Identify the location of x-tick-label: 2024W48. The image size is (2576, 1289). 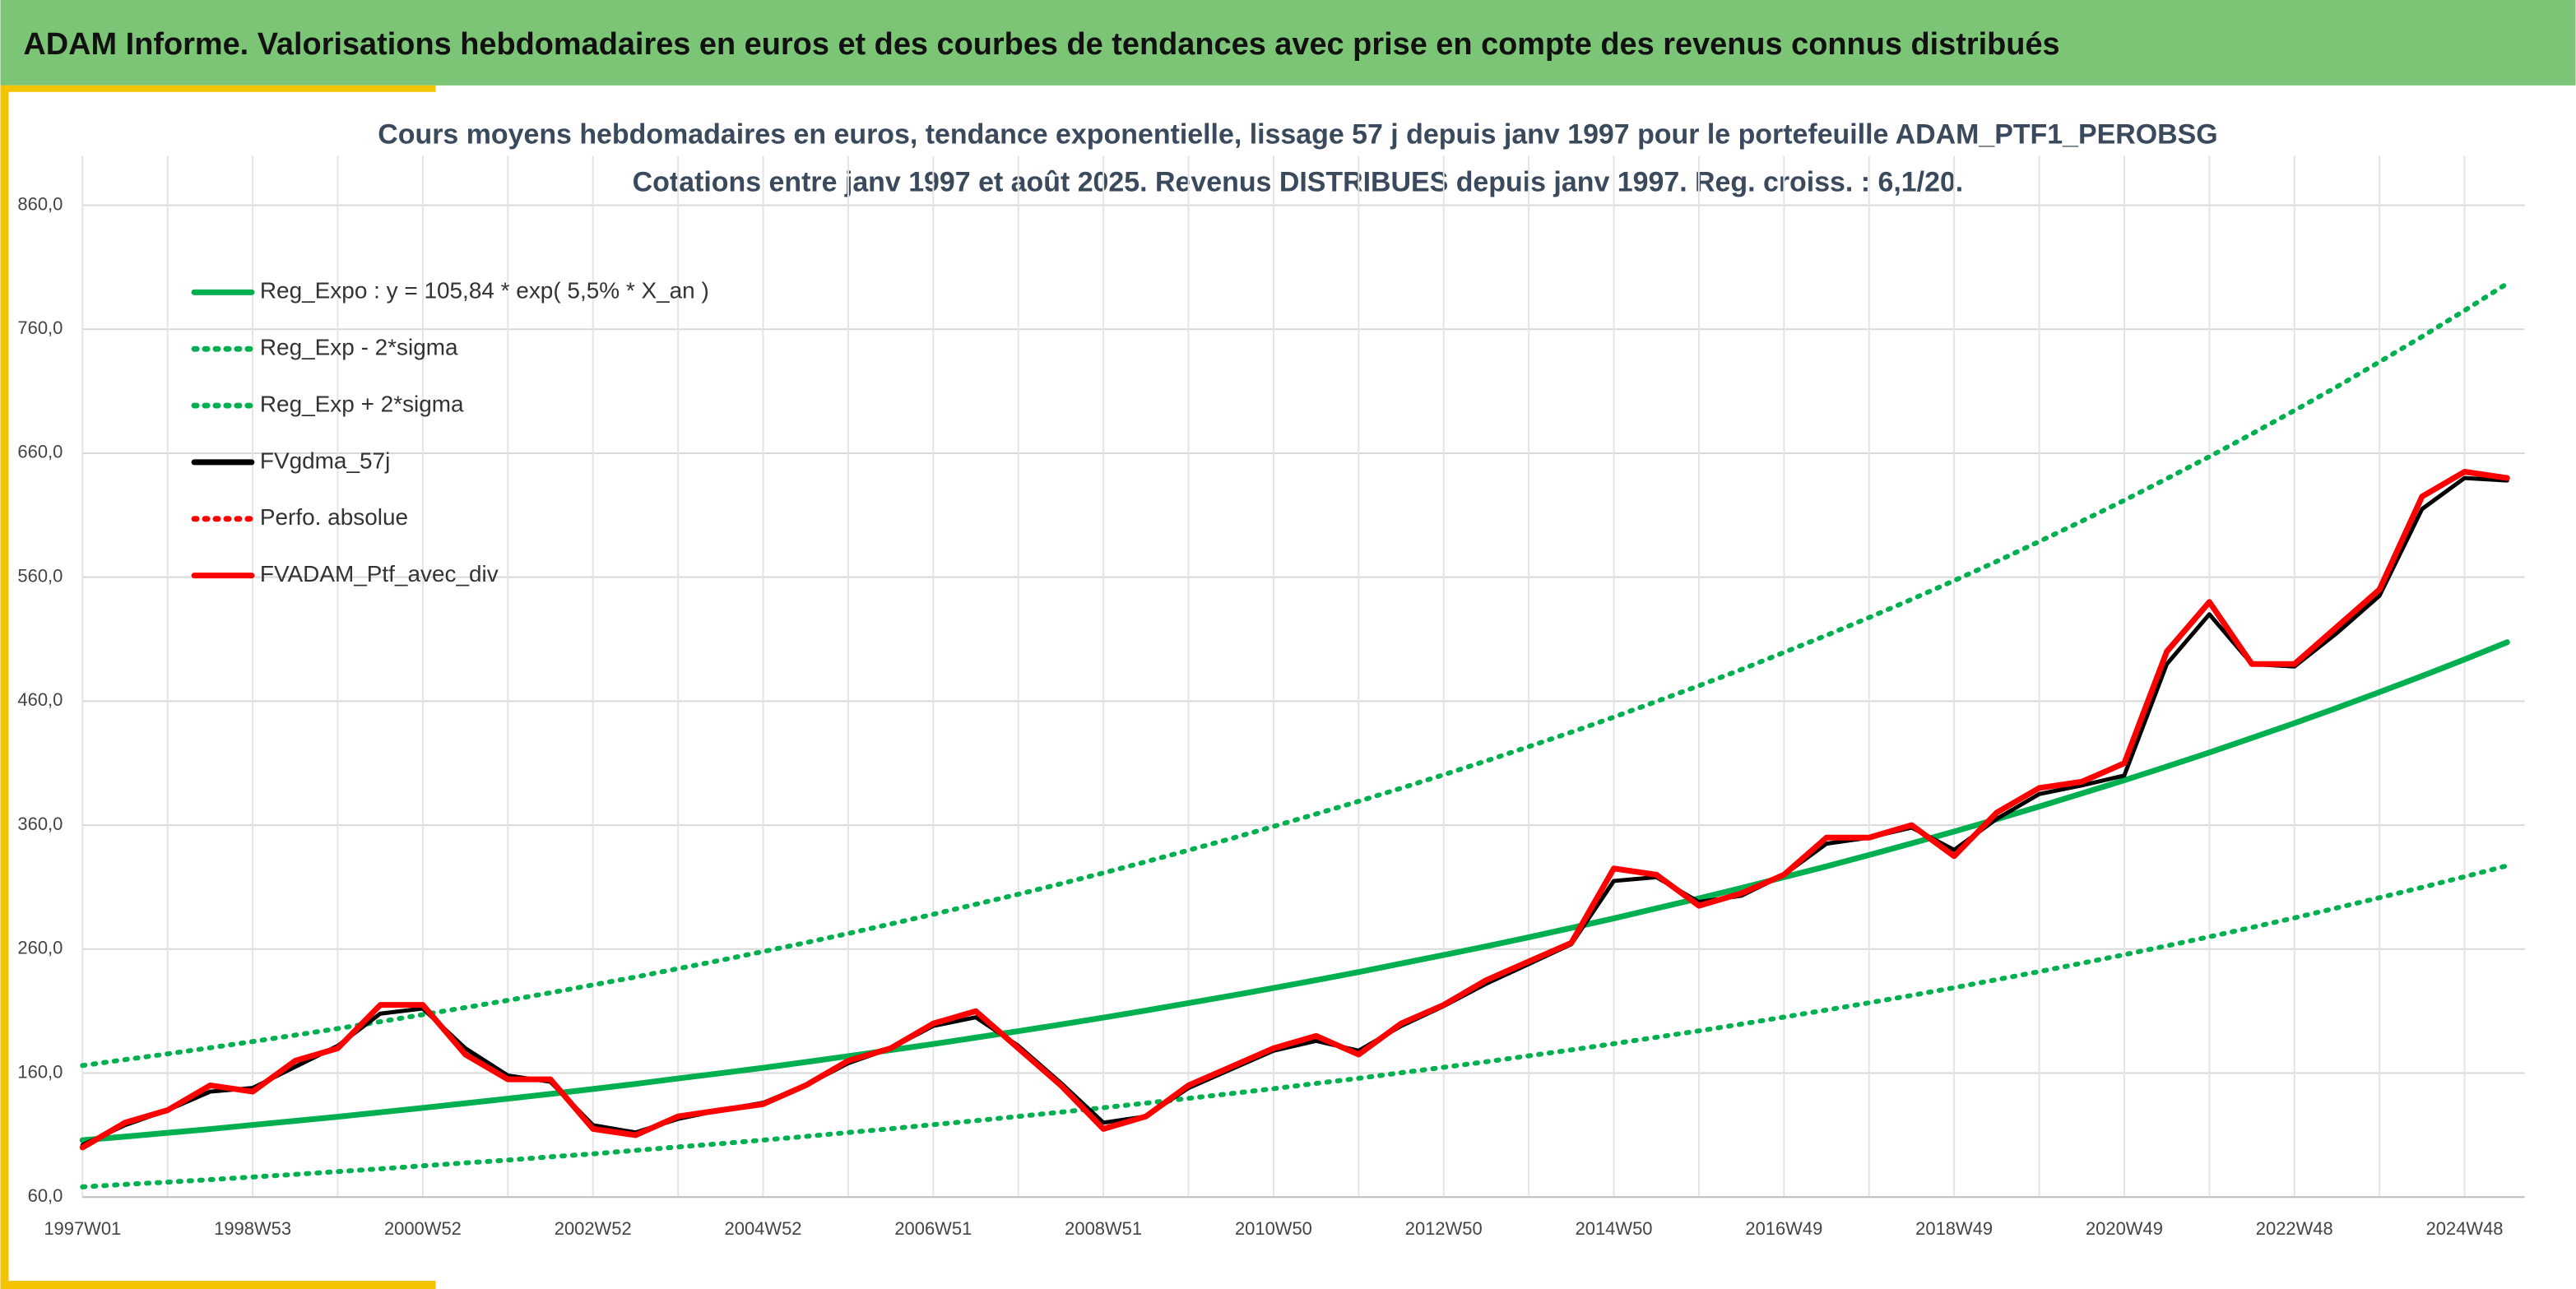
(2465, 1228).